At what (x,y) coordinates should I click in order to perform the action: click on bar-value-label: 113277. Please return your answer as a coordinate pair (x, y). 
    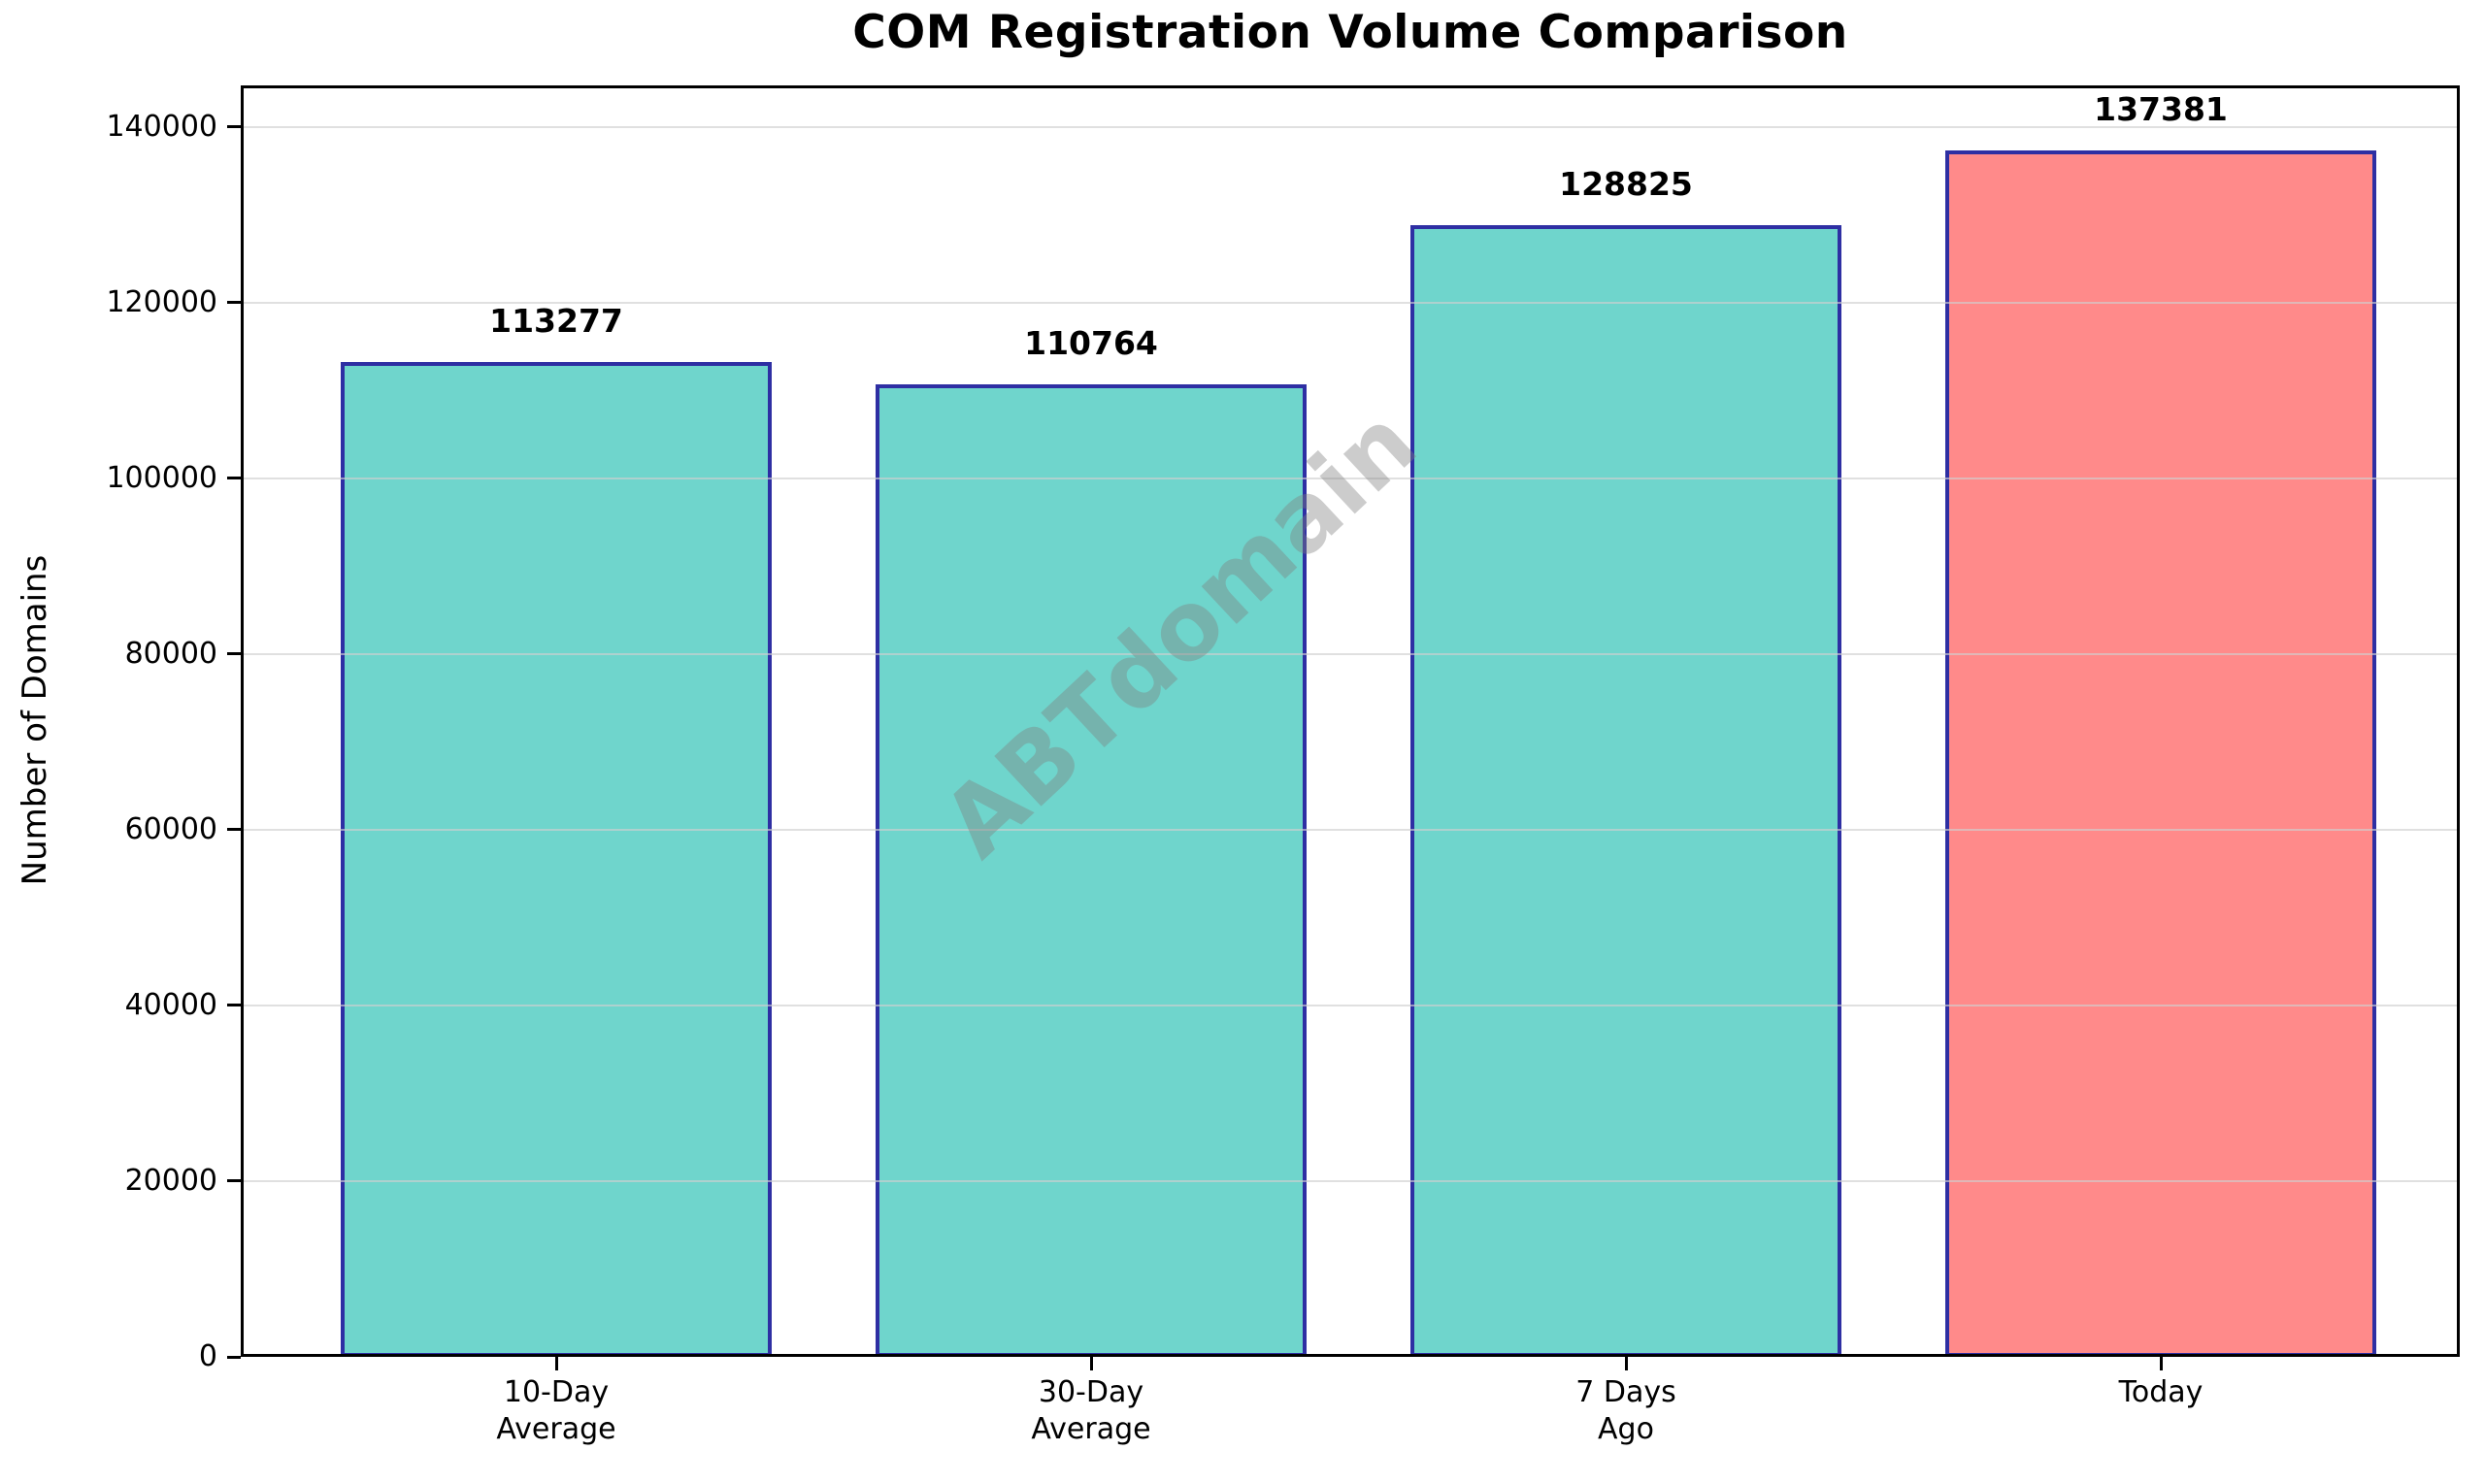
    Looking at the image, I should click on (556, 320).